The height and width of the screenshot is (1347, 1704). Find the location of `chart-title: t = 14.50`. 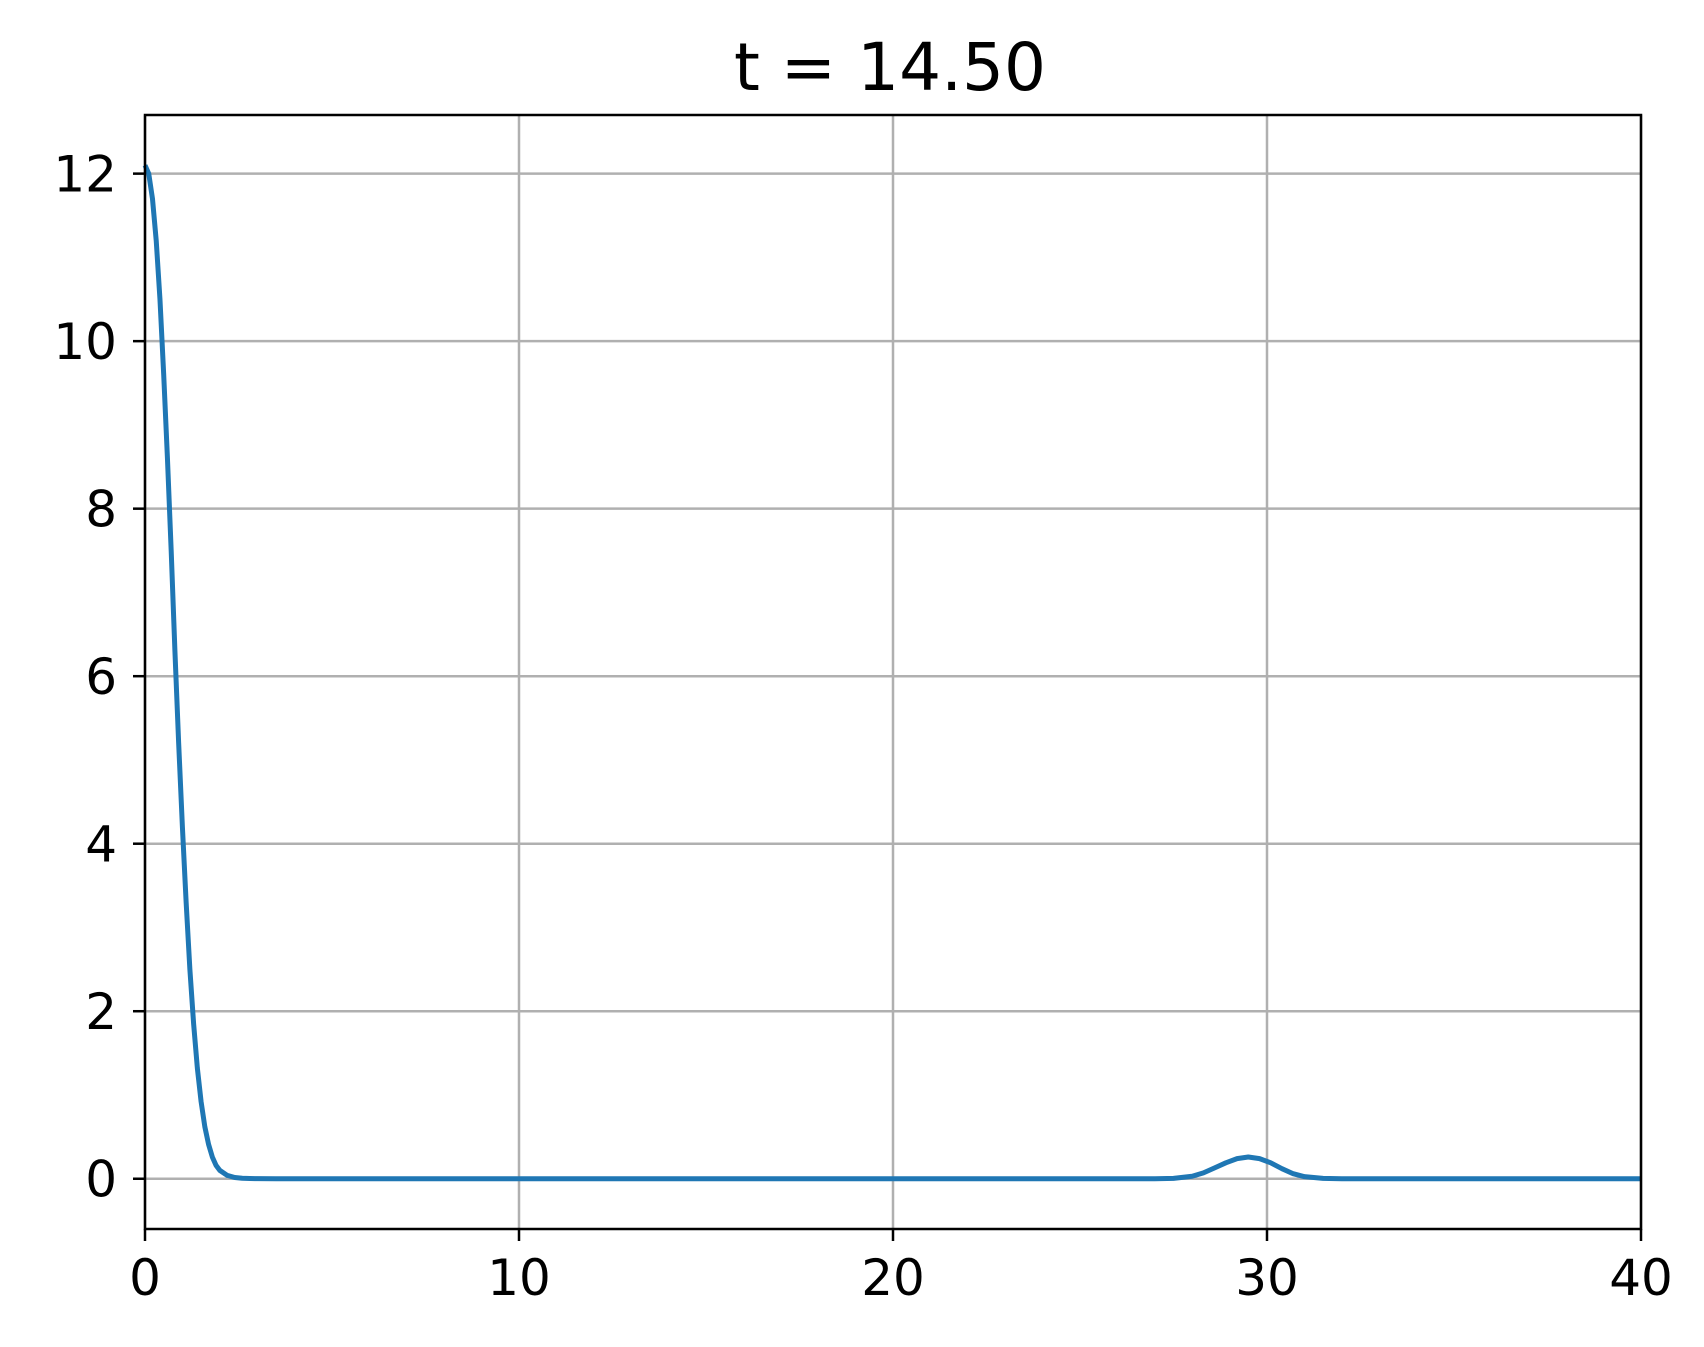

chart-title: t = 14.50 is located at coordinates (890, 67).